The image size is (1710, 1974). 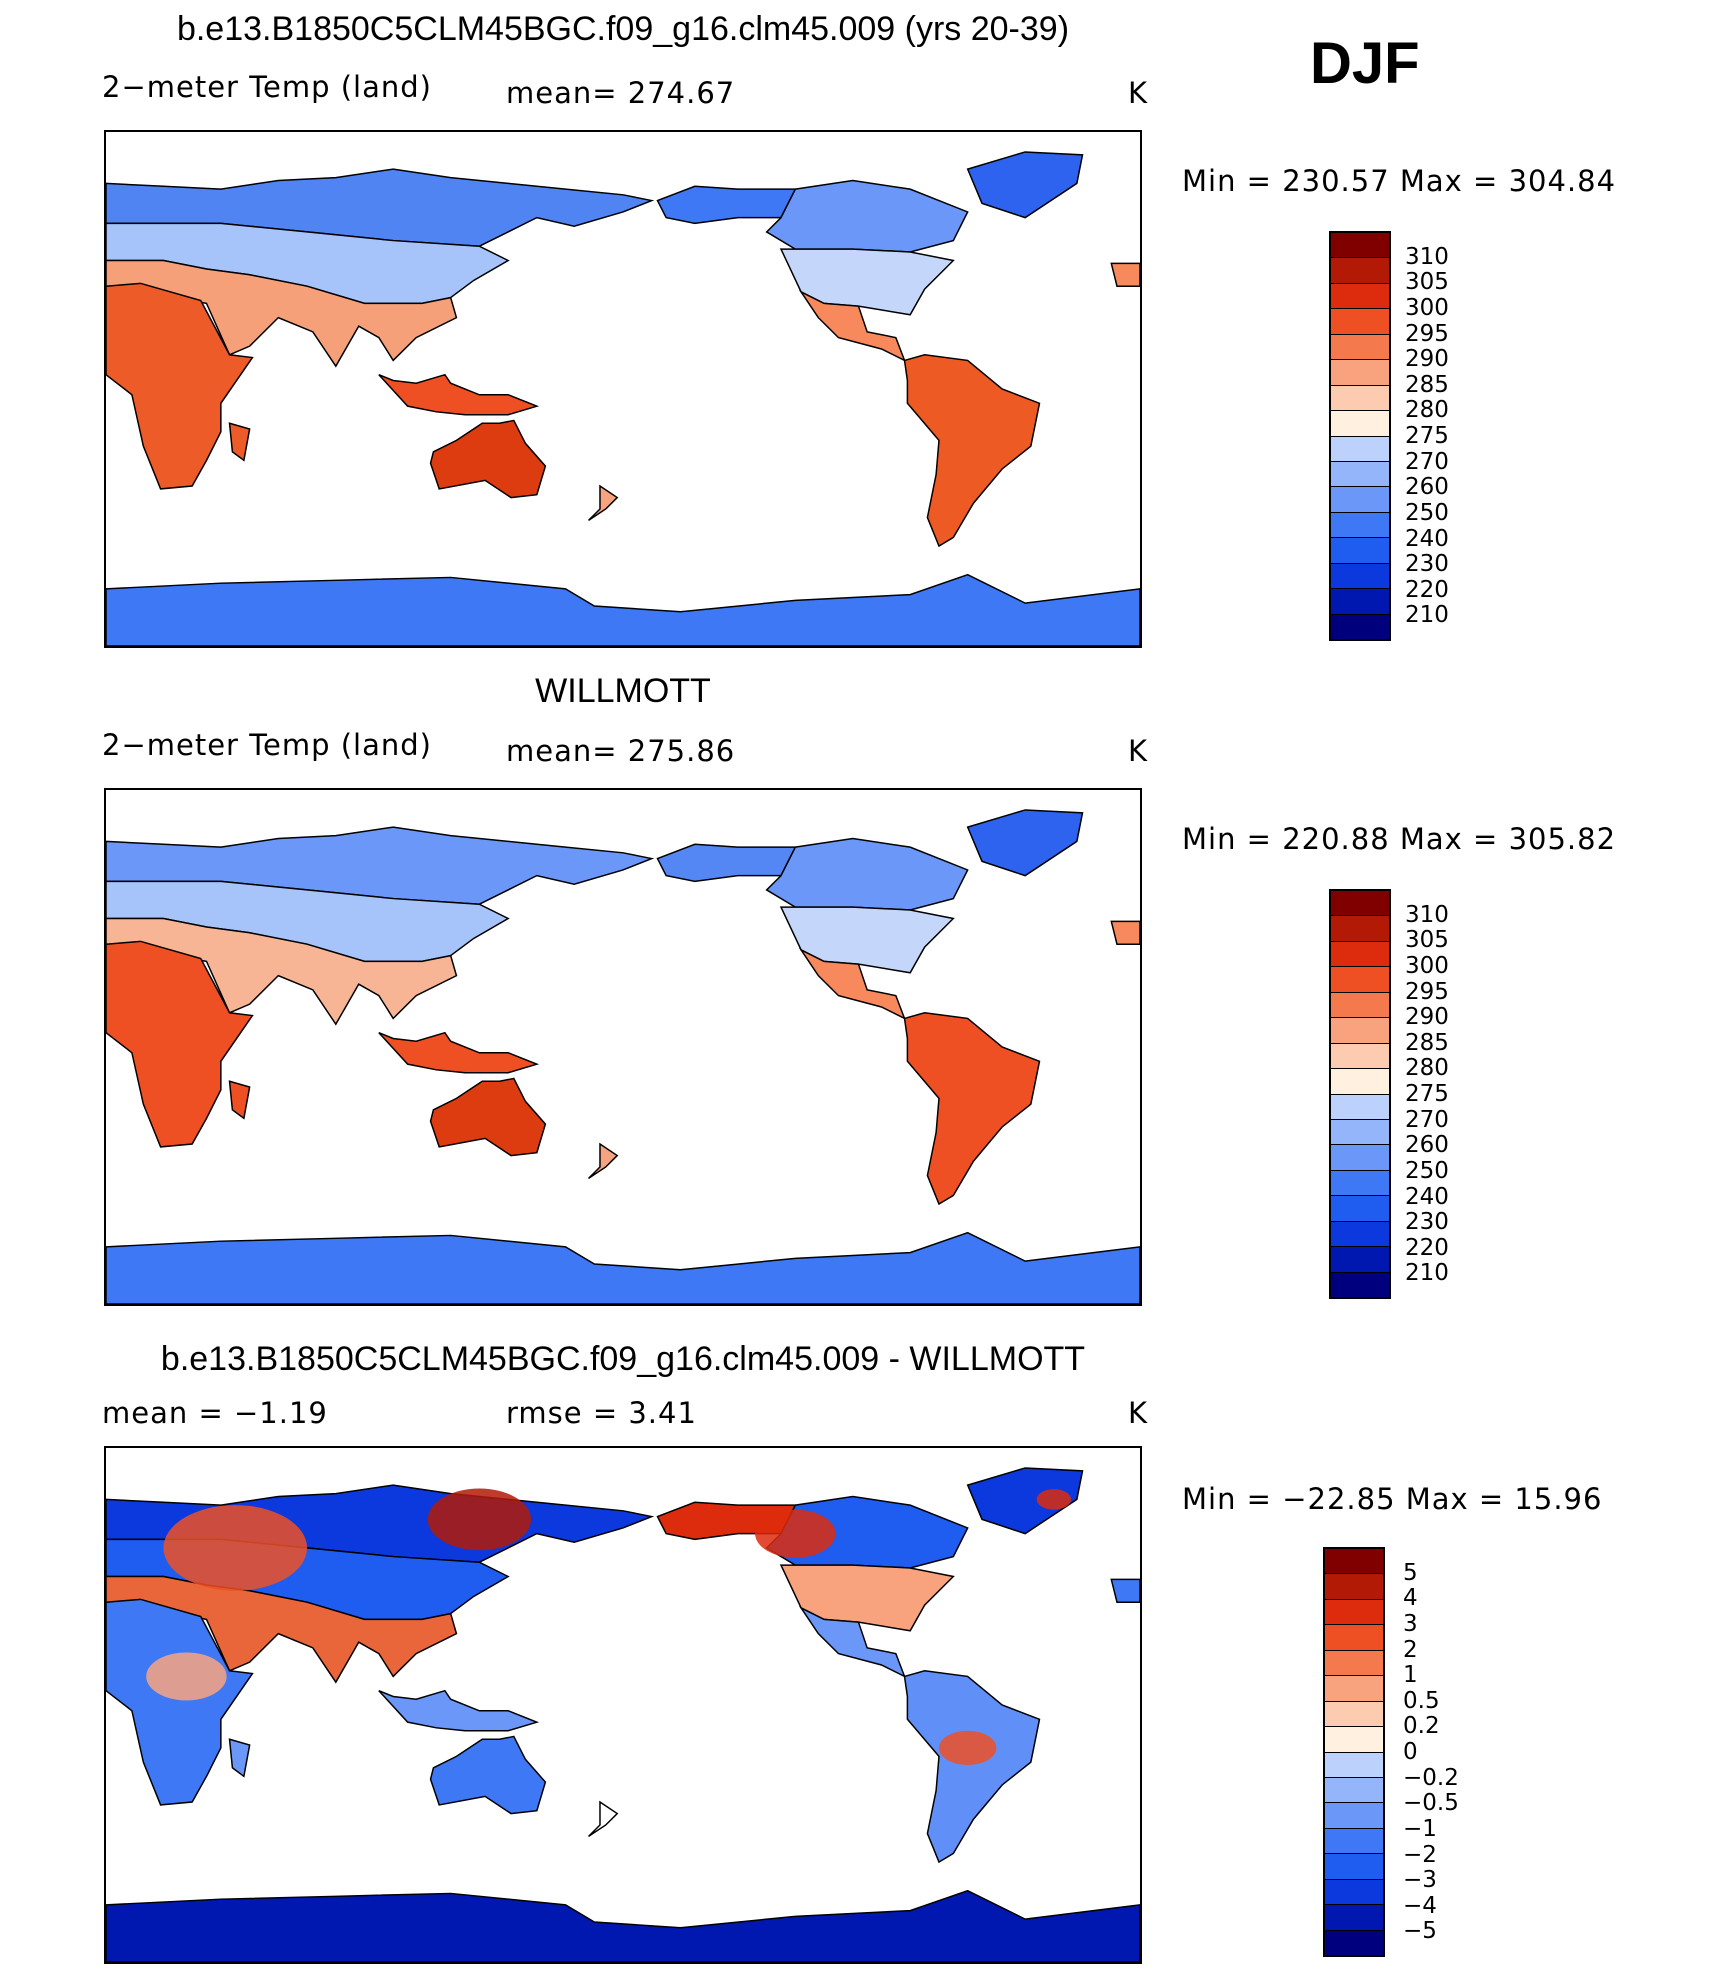 What do you see at coordinates (867, 940) in the screenshot?
I see `land-usa` at bounding box center [867, 940].